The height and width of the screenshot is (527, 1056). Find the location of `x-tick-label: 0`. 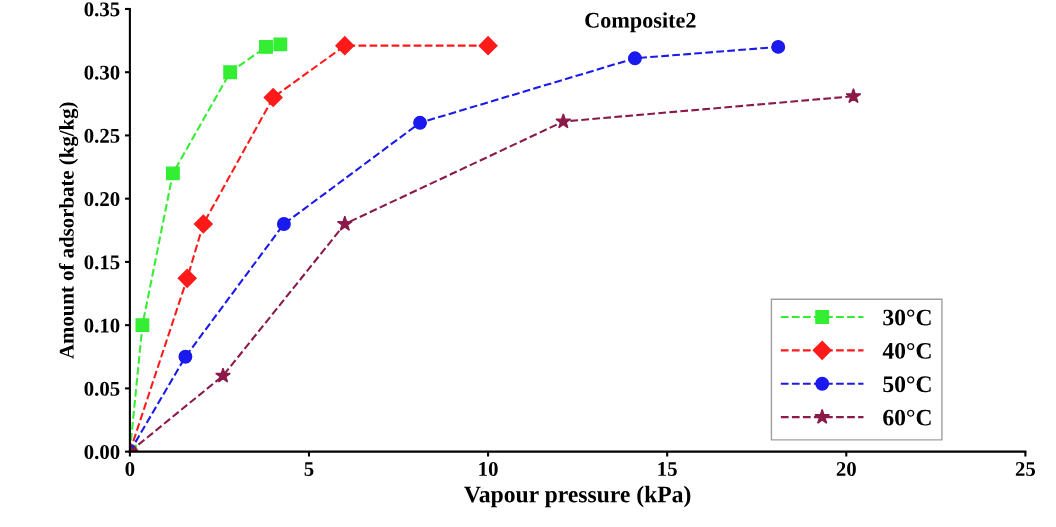

x-tick-label: 0 is located at coordinates (130, 469).